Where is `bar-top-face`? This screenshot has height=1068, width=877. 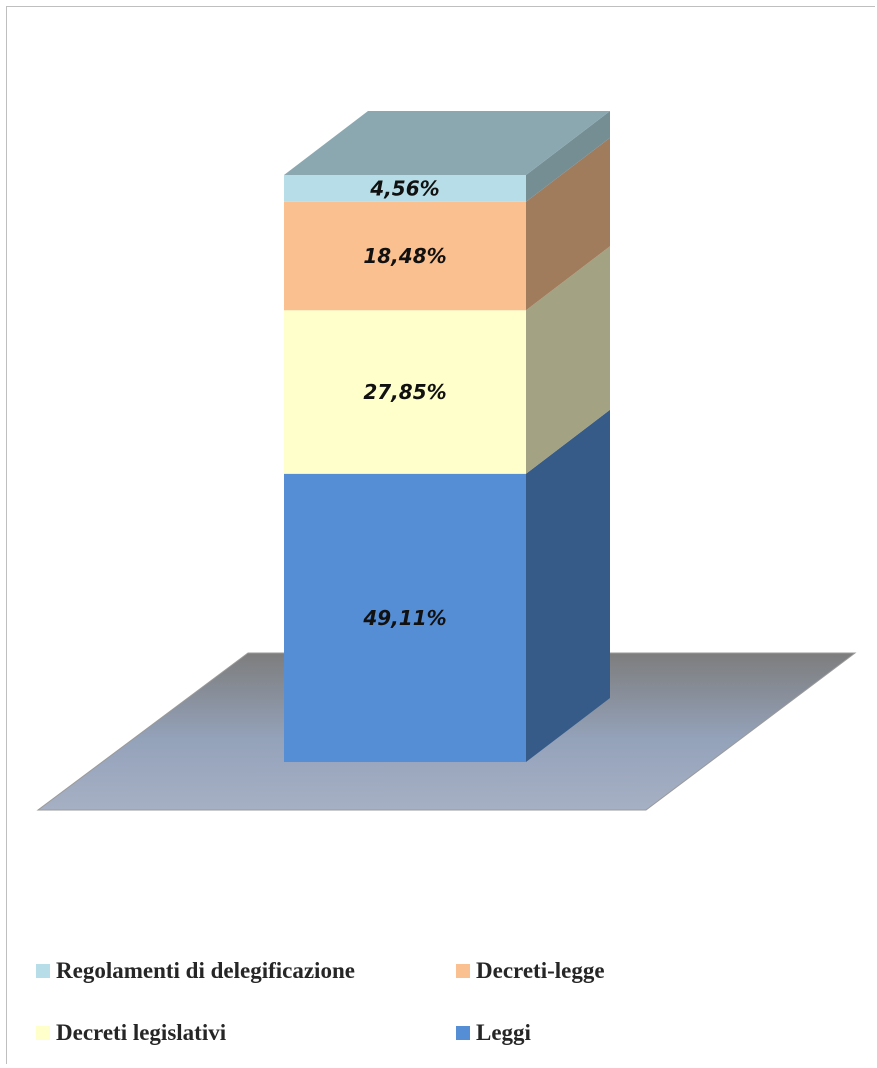 bar-top-face is located at coordinates (447, 143).